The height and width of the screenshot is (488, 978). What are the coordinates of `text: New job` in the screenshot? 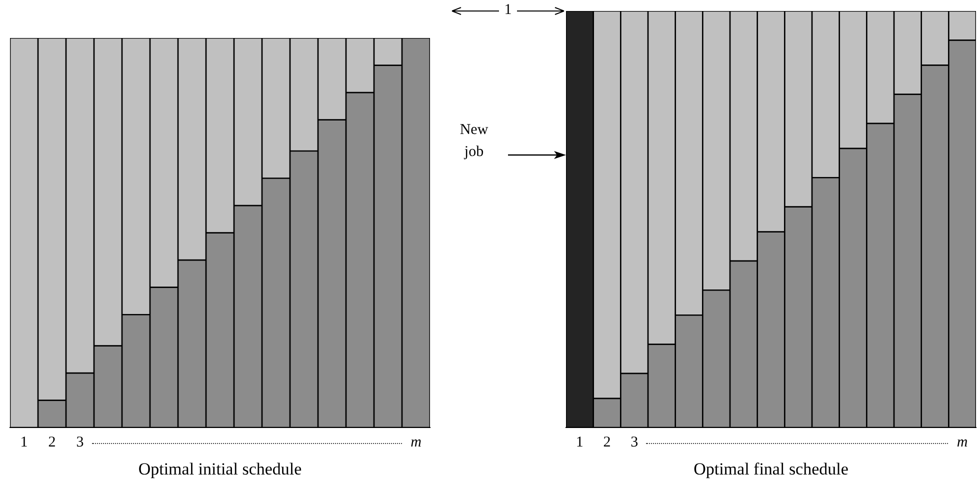 It's located at (474, 141).